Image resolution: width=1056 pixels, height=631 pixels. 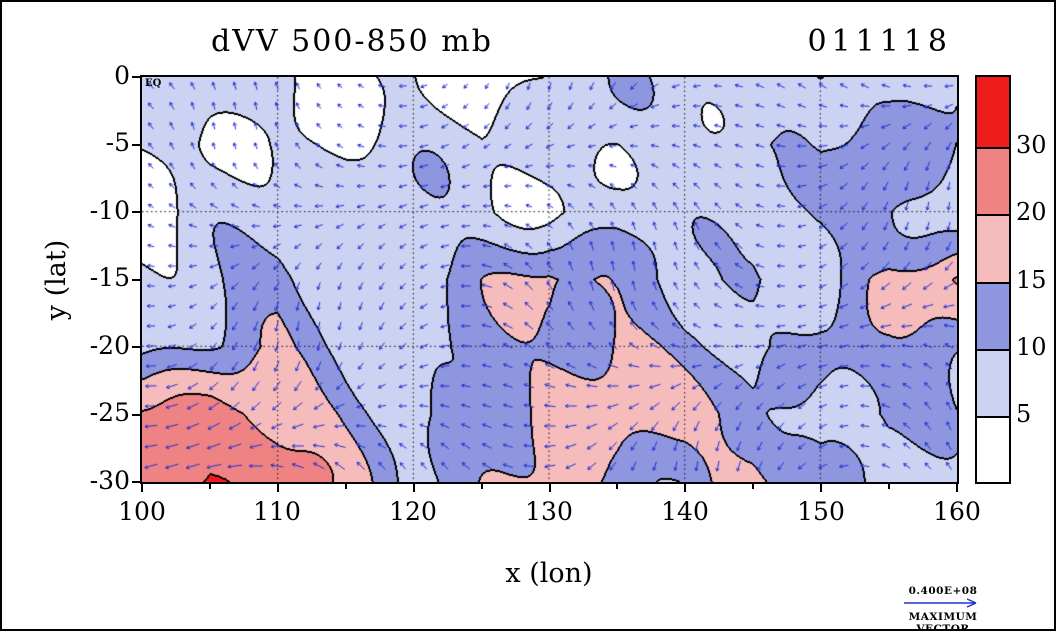 What do you see at coordinates (117, 142) in the screenshot?
I see `y-tick-label: -5` at bounding box center [117, 142].